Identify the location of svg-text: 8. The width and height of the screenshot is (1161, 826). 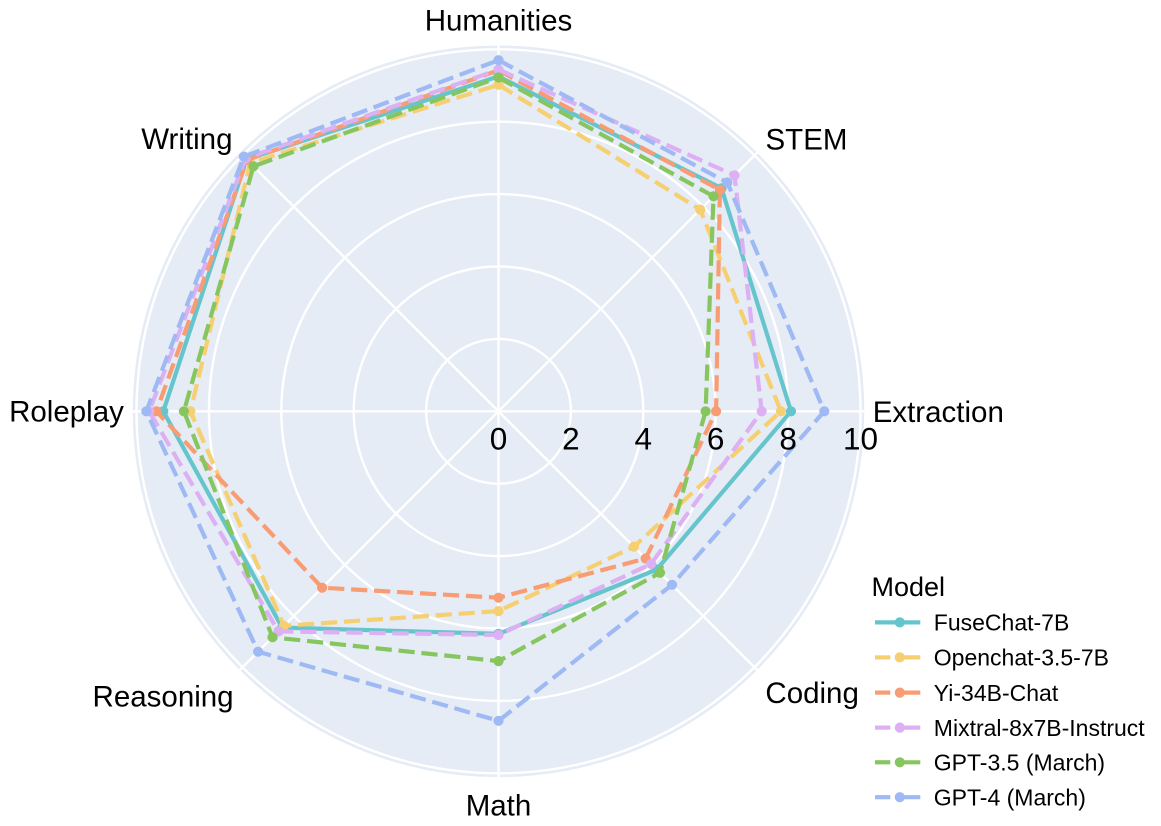
(788, 439).